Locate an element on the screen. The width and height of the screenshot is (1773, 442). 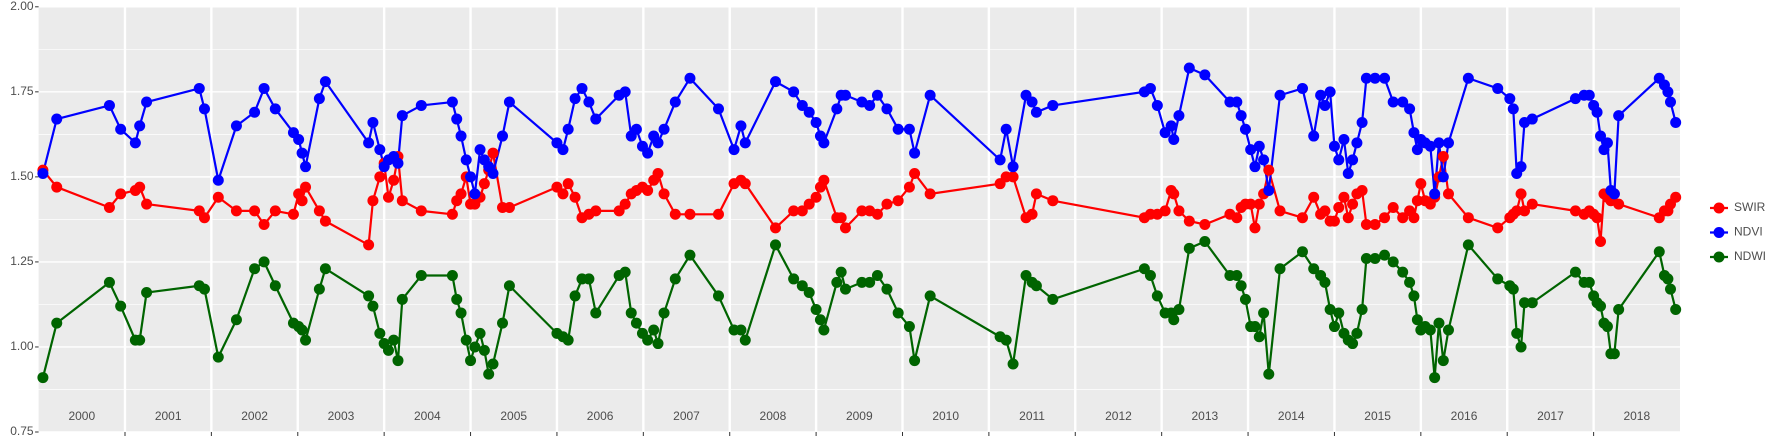
year-label: 2012 is located at coordinates (1118, 416).